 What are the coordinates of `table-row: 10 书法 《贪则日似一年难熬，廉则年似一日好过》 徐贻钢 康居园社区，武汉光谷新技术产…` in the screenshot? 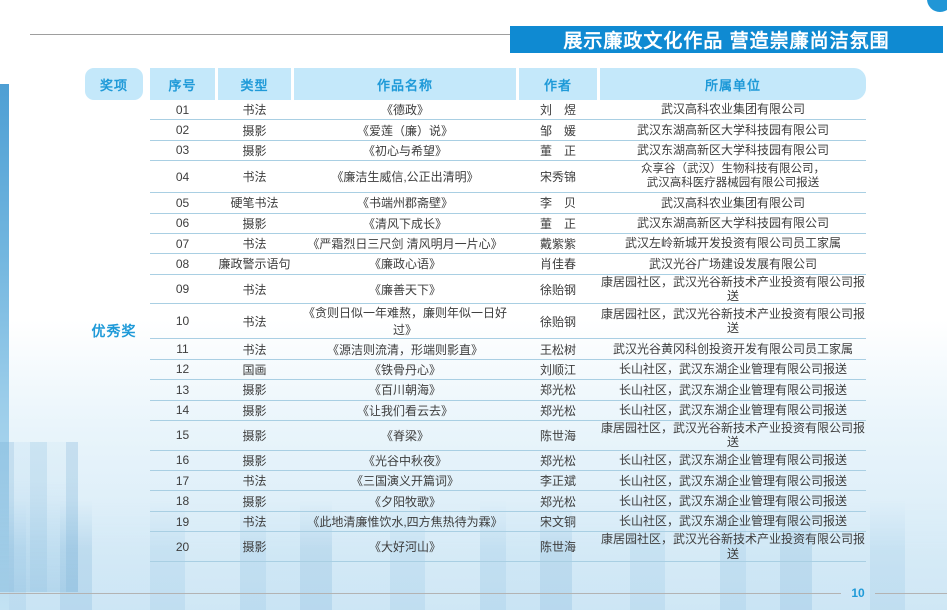 It's located at (508, 322).